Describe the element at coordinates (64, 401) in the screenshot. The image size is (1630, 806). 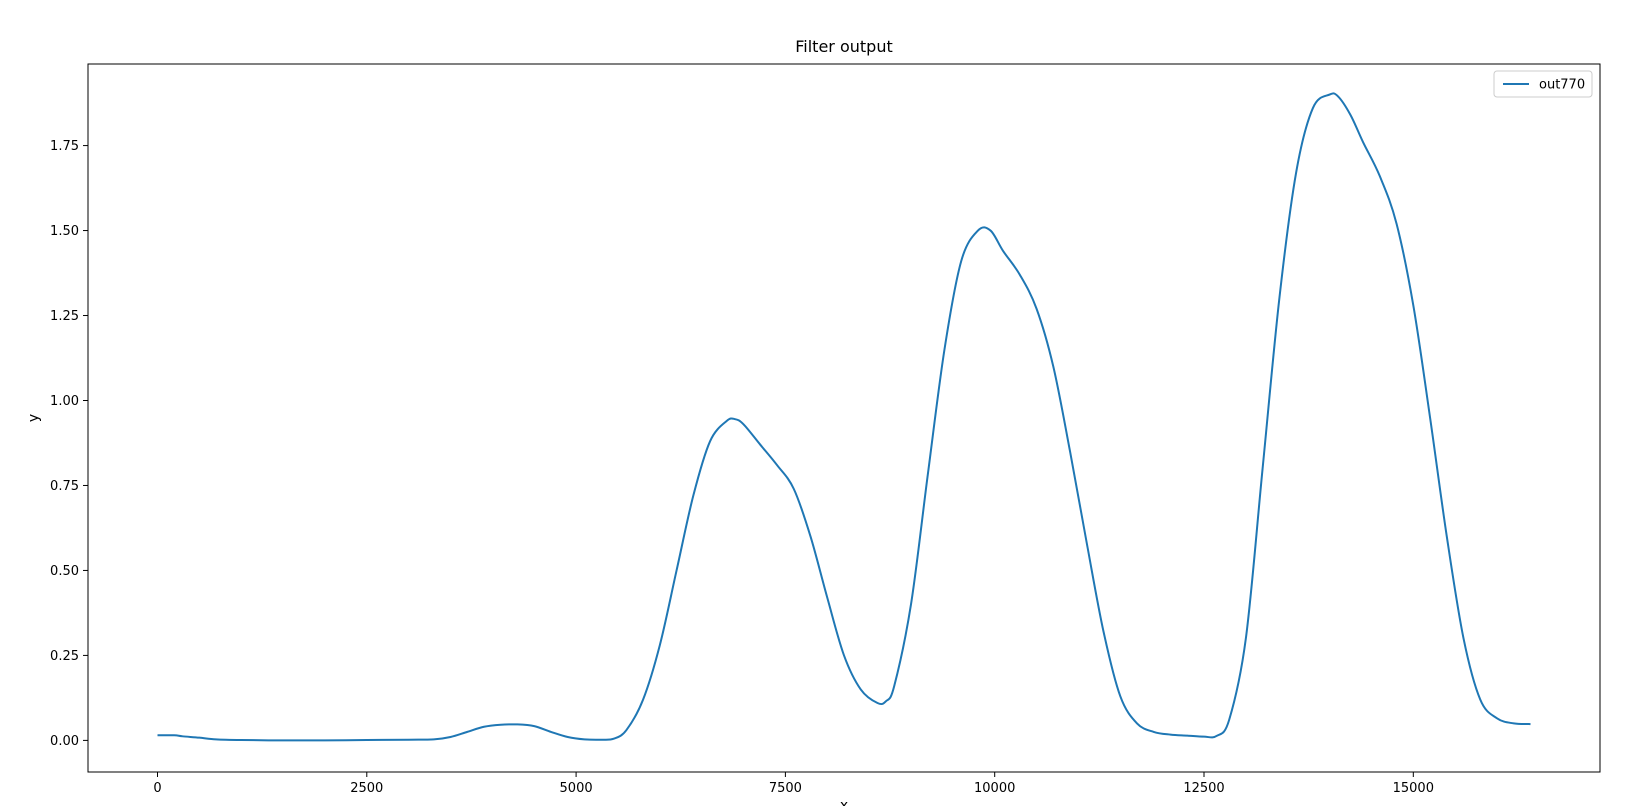
I see `y-tick-label: 1.00` at that location.